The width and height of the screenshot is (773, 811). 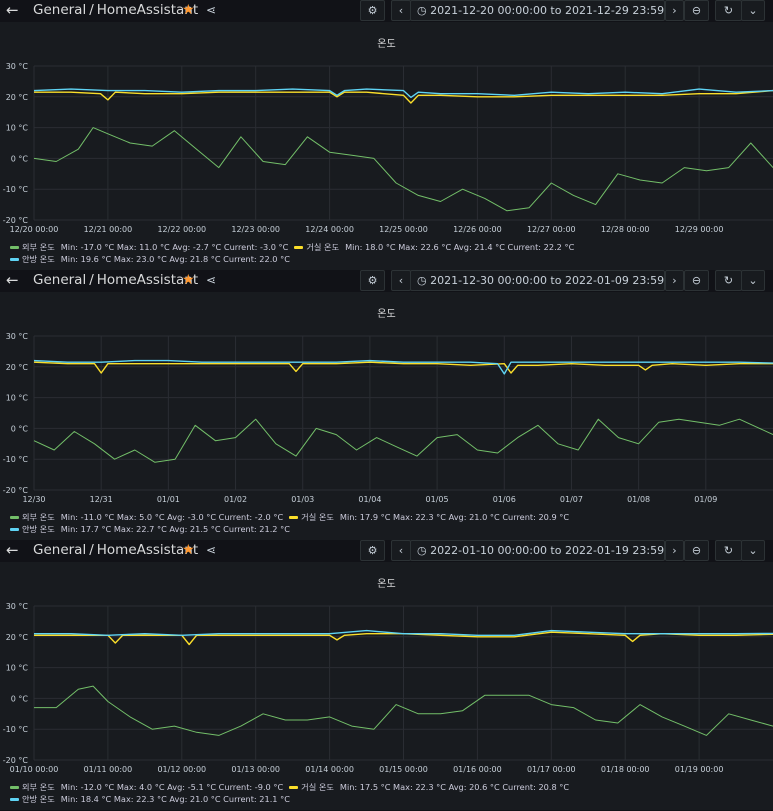 I want to click on x-tick-label: 12/30, so click(x=33, y=499).